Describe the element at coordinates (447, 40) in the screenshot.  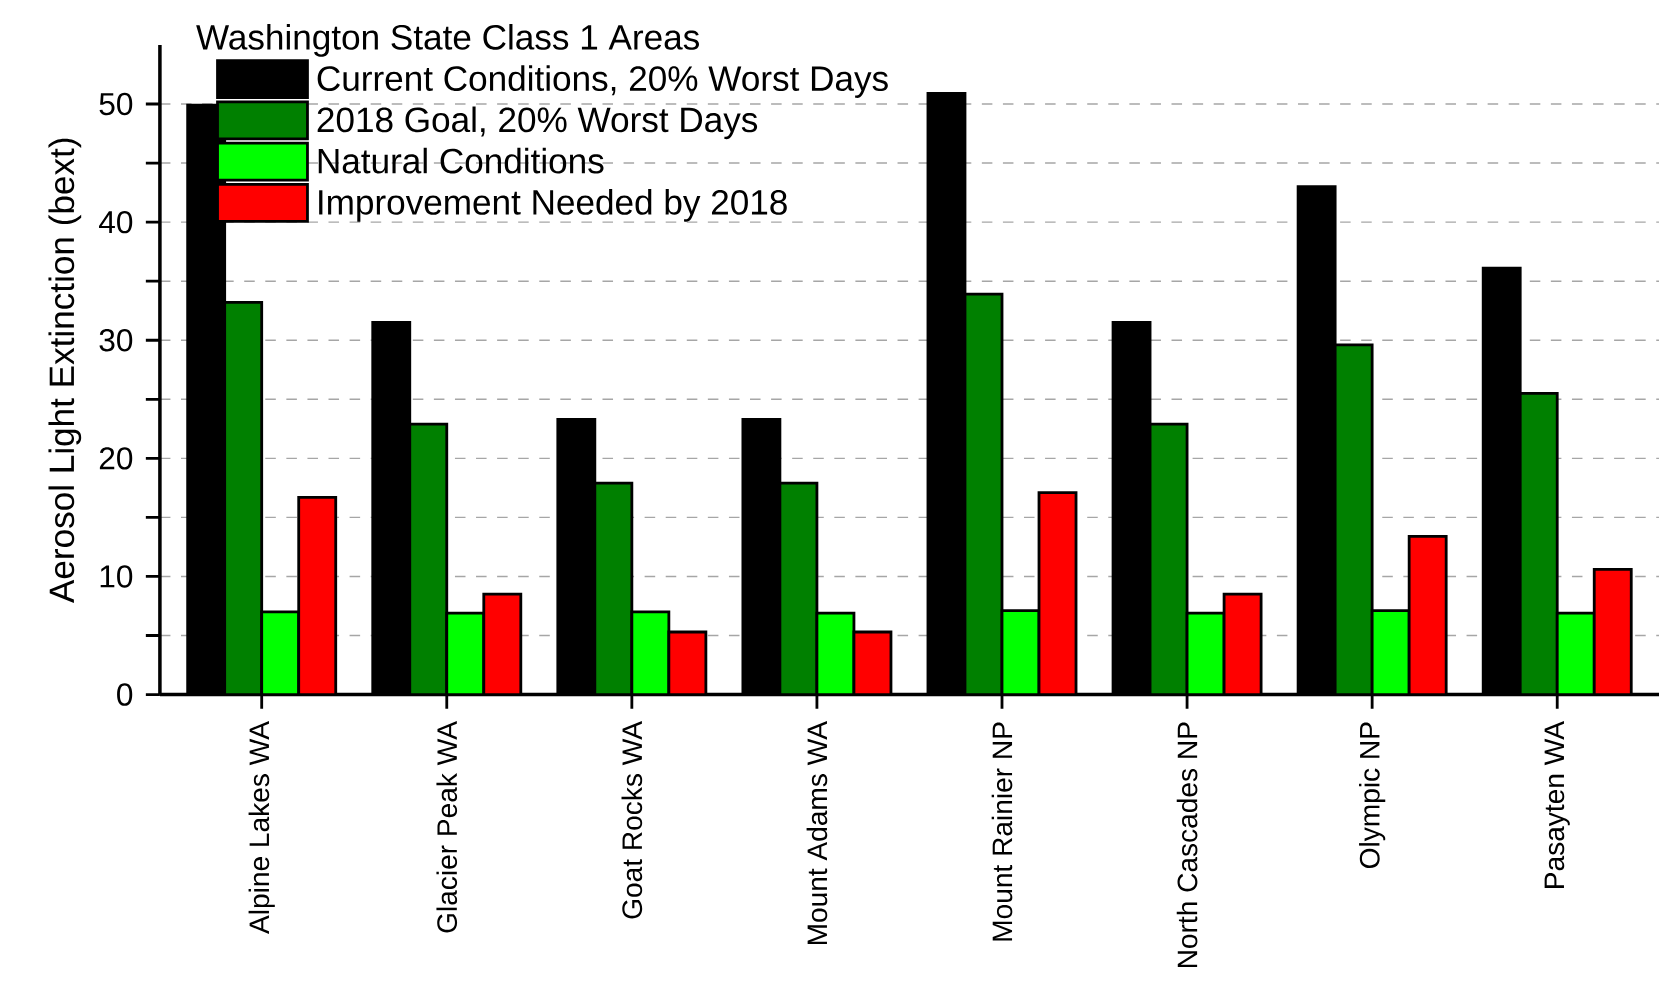
I see `legend-title: Washington State Class 1 Areas` at that location.